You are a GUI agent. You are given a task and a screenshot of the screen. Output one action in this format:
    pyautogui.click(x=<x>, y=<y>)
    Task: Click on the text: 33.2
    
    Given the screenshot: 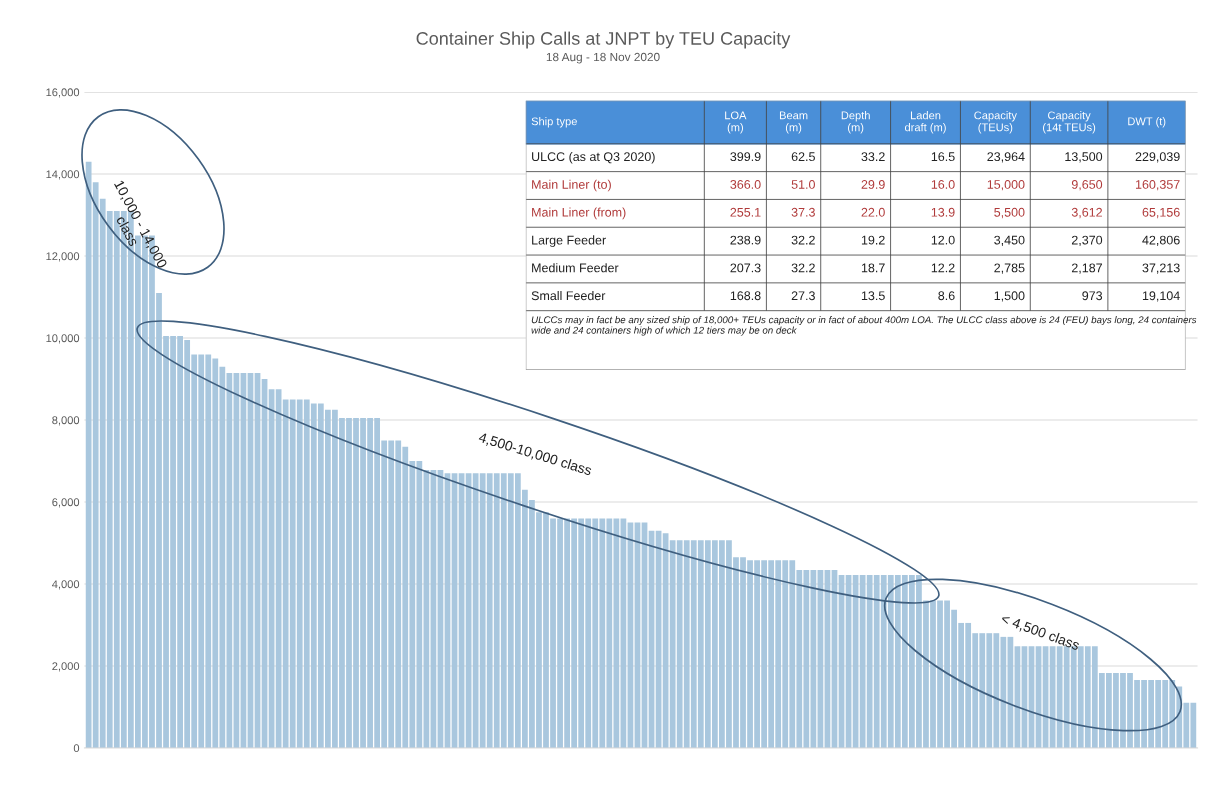 What is the action you would take?
    pyautogui.click(x=873, y=157)
    